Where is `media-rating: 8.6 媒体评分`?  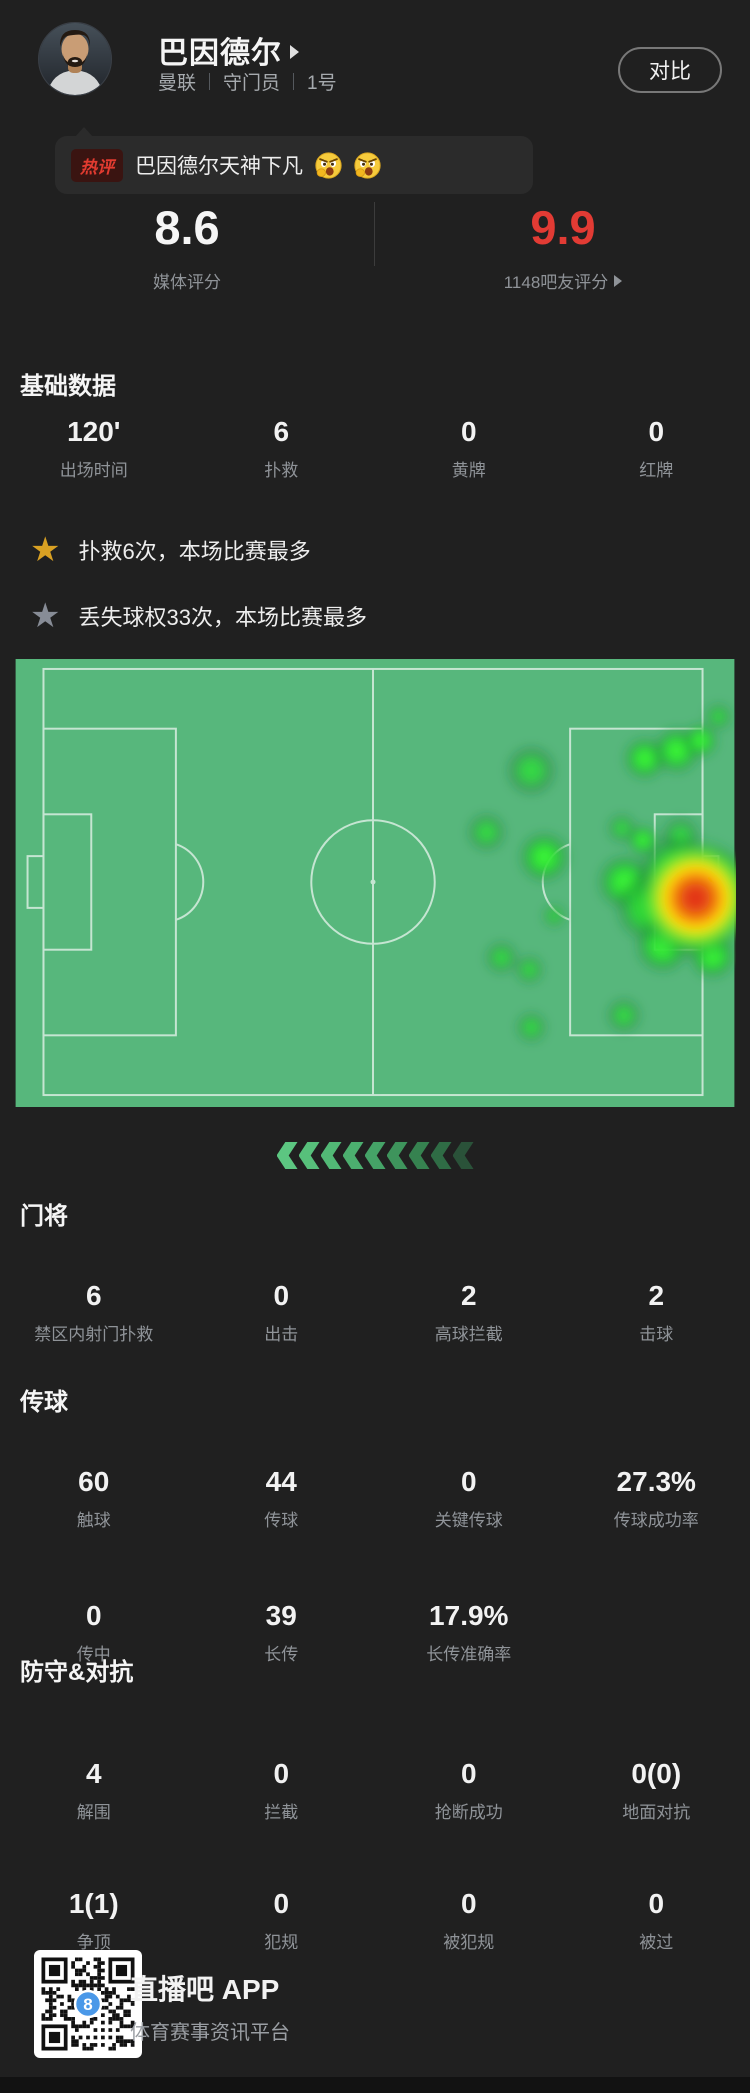 media-rating: 8.6 媒体评分 is located at coordinates (187, 247).